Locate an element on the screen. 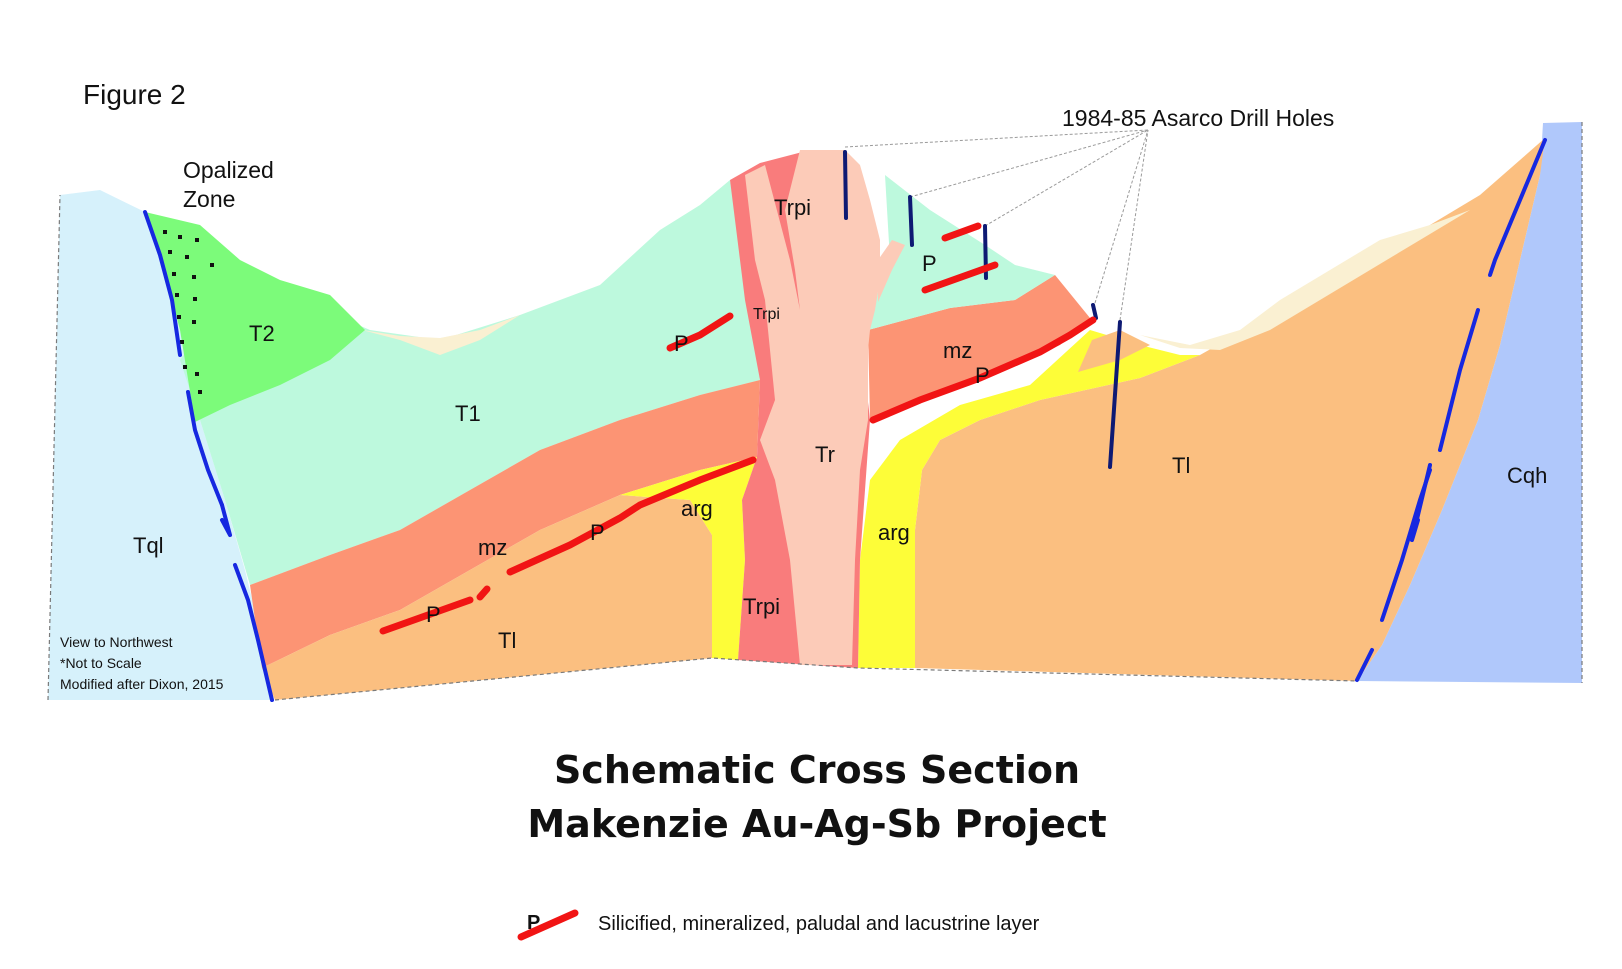 The width and height of the screenshot is (1622, 969). unit-label-trpi-top: Trpi is located at coordinates (792, 207).